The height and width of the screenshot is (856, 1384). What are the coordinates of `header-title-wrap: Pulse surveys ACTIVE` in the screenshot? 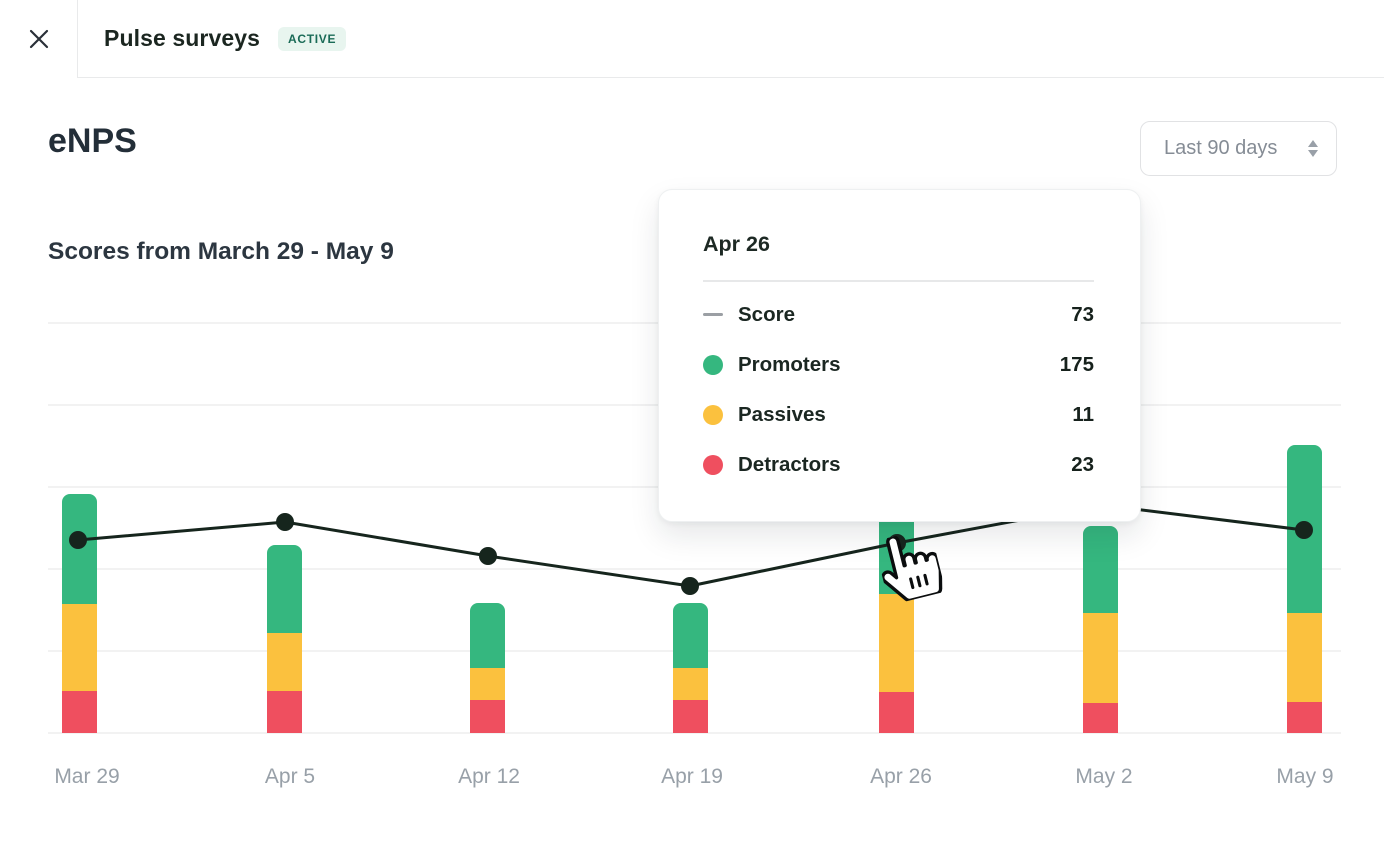 It's located at (225, 38).